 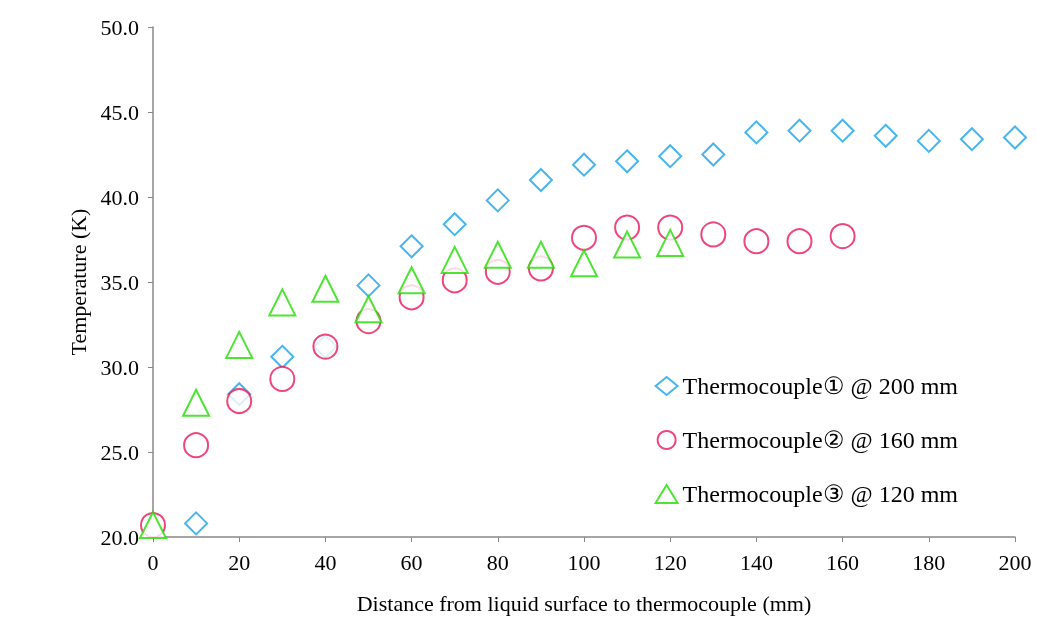 I want to click on legend-label: Thermocouple① @ 200 mm, so click(x=820, y=386).